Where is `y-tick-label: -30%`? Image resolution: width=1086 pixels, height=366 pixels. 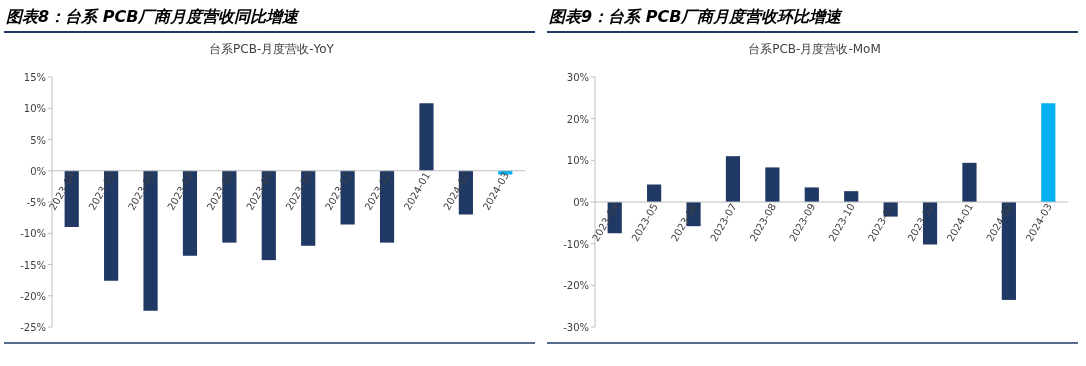 y-tick-label: -30% is located at coordinates (576, 327).